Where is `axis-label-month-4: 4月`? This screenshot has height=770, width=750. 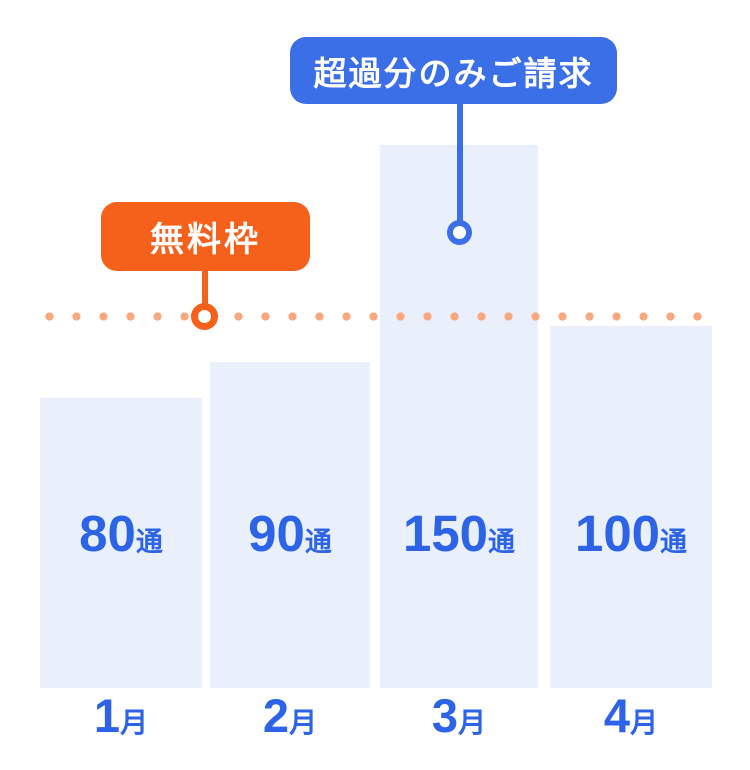 axis-label-month-4: 4月 is located at coordinates (631, 715).